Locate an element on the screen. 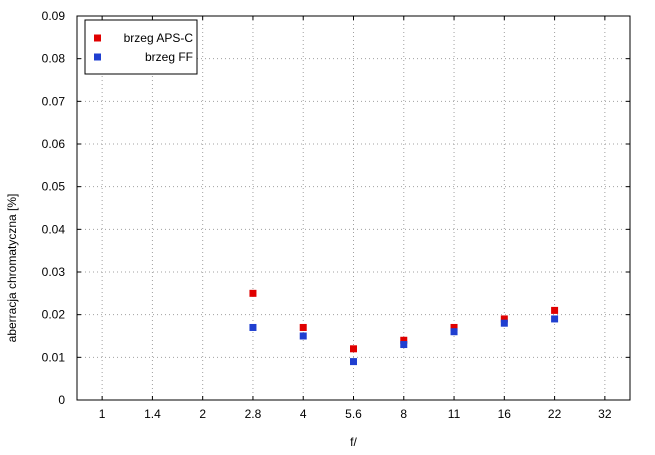 Image resolution: width=655 pixels, height=455 pixels. x-tick-label: 2.8 is located at coordinates (253, 414).